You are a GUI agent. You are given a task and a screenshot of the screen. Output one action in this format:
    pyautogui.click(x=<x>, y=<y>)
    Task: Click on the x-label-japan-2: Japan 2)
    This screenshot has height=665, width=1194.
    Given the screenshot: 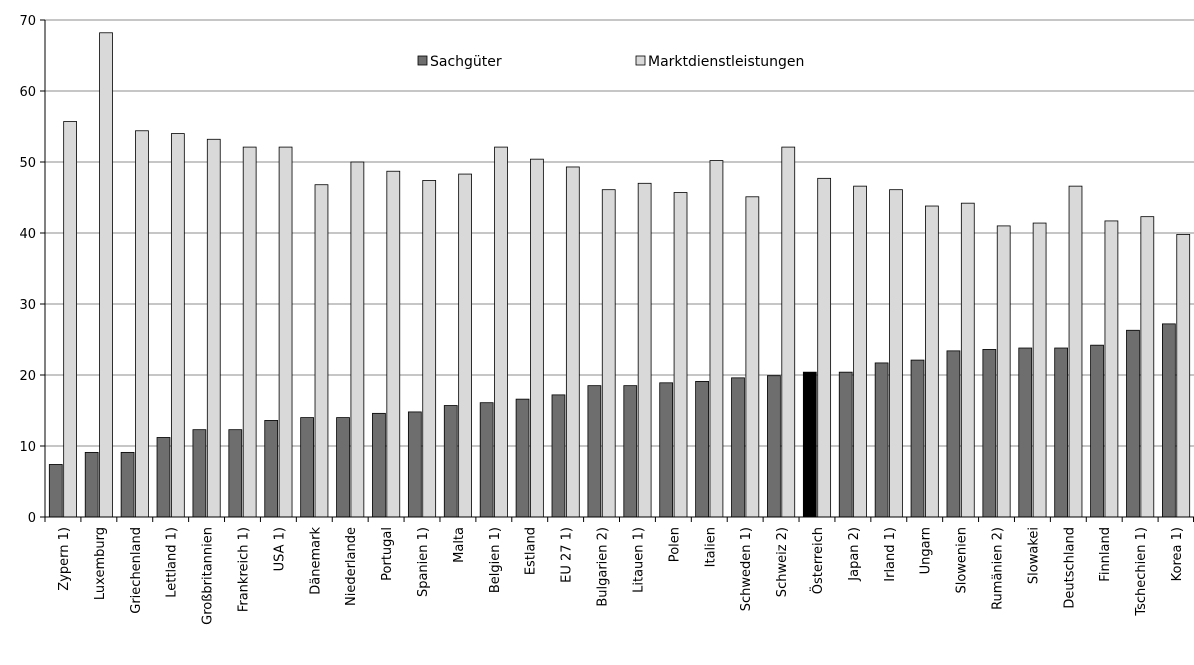 What is the action you would take?
    pyautogui.click(x=854, y=554)
    